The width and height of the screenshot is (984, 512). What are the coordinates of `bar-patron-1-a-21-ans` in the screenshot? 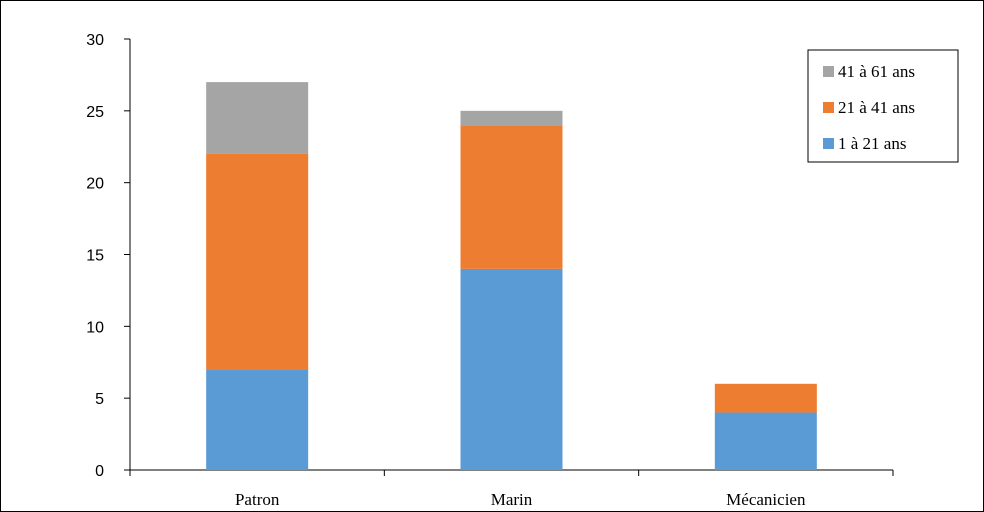 It's located at (257, 419).